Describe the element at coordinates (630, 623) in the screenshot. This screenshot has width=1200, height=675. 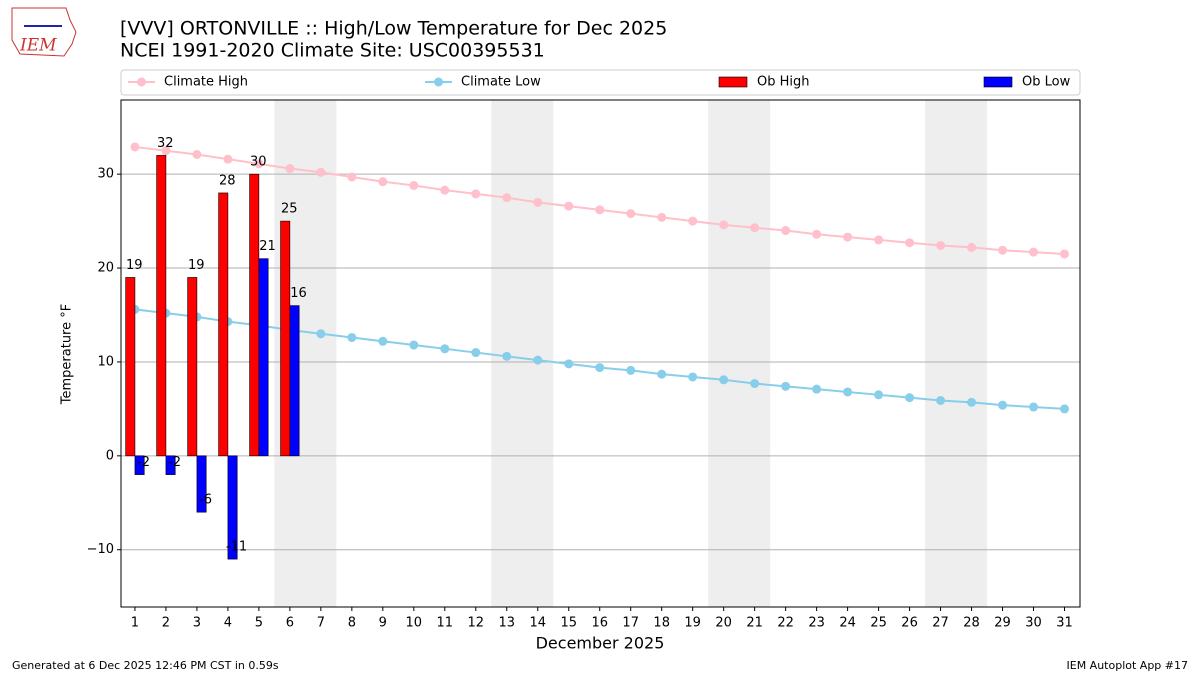
I see `x-tick-label: 17` at that location.